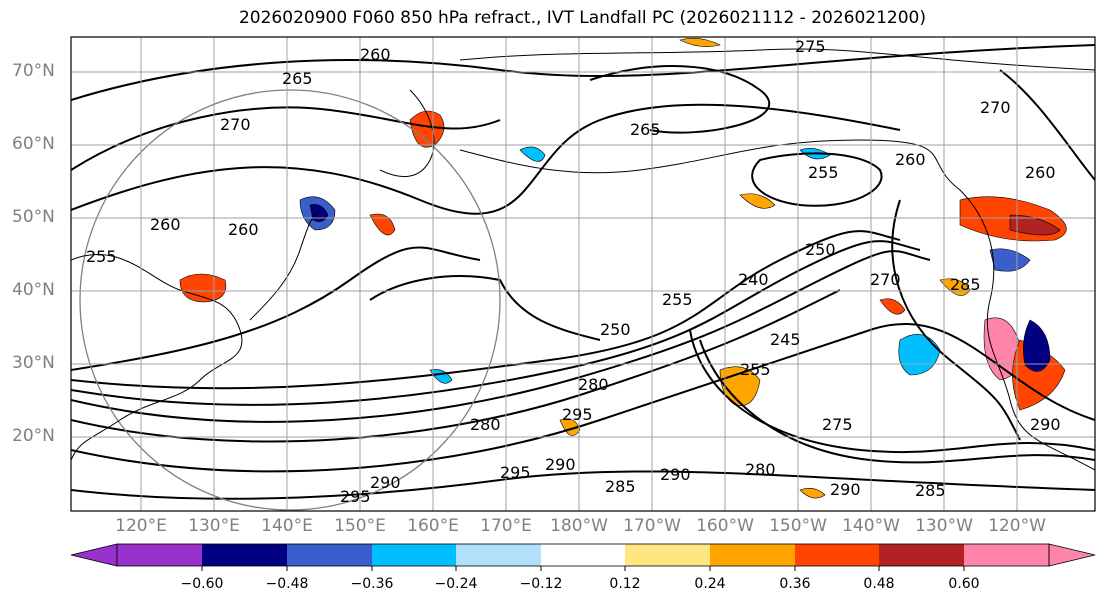 This screenshot has width=1105, height=604. I want to click on lon-label: 160°W, so click(725, 526).